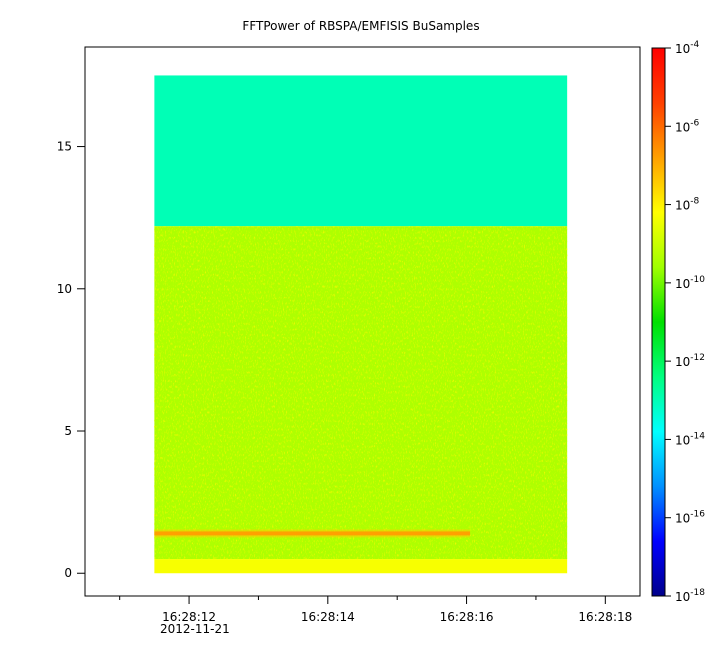 The width and height of the screenshot is (724, 656). Describe the element at coordinates (64, 147) in the screenshot. I see `y-tick-label-3: 15` at that location.